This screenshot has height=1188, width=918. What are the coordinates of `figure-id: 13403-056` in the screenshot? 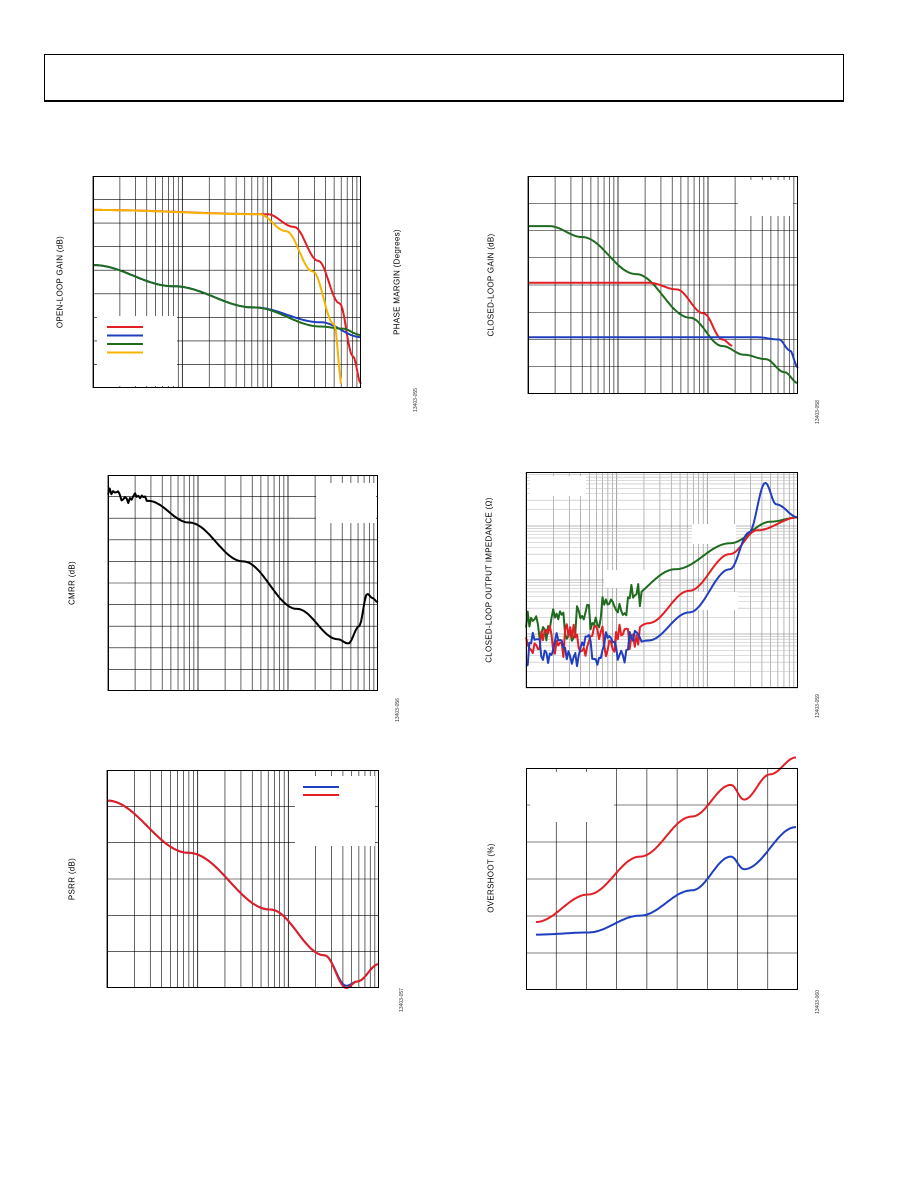 It's located at (398, 710).